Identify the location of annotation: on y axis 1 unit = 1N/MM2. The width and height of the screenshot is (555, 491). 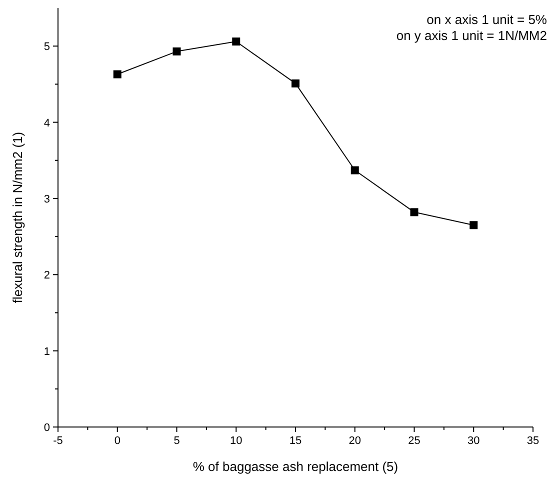
(471, 35).